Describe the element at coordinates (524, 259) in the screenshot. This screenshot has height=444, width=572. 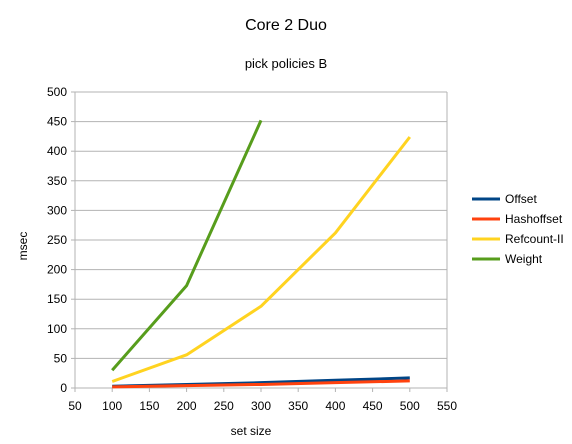
I see `legend-label: Weight` at that location.